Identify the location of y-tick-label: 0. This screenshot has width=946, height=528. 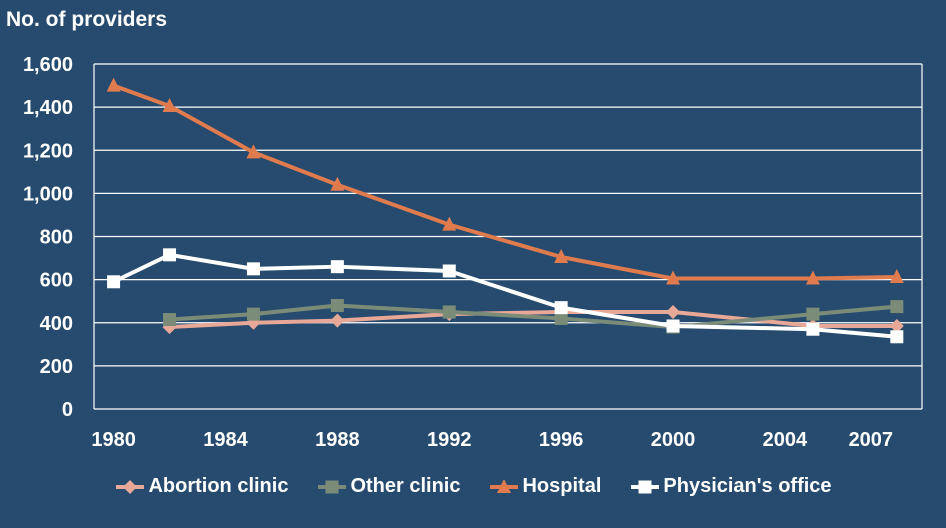
(67, 410).